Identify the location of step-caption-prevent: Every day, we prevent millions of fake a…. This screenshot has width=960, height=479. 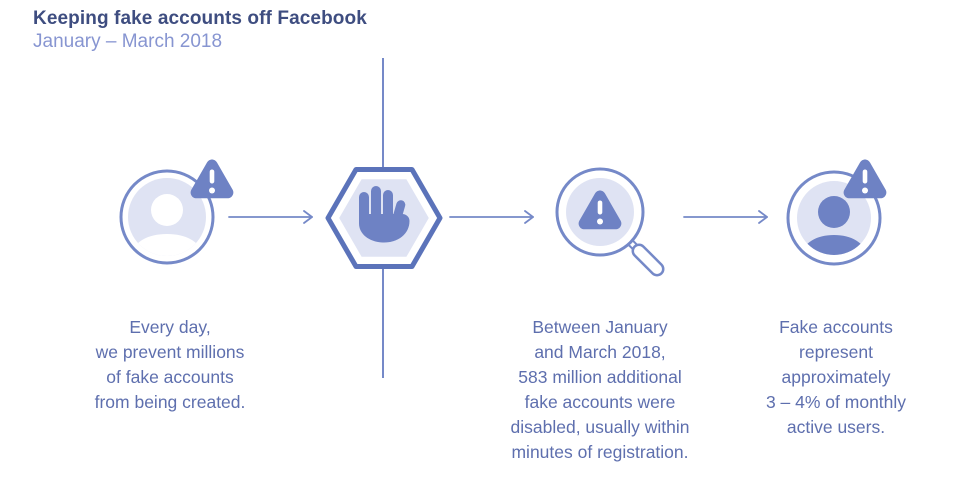
(170, 364).